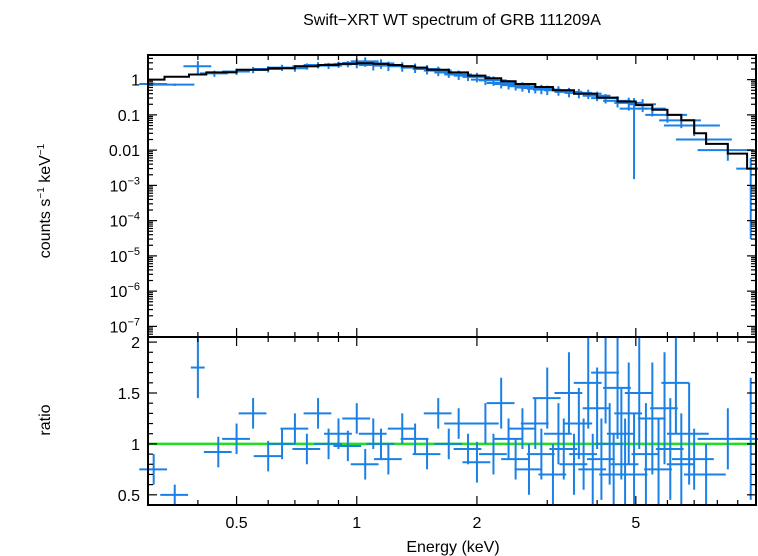  What do you see at coordinates (45, 171) in the screenshot?
I see `y-label-part-3: keV` at bounding box center [45, 171].